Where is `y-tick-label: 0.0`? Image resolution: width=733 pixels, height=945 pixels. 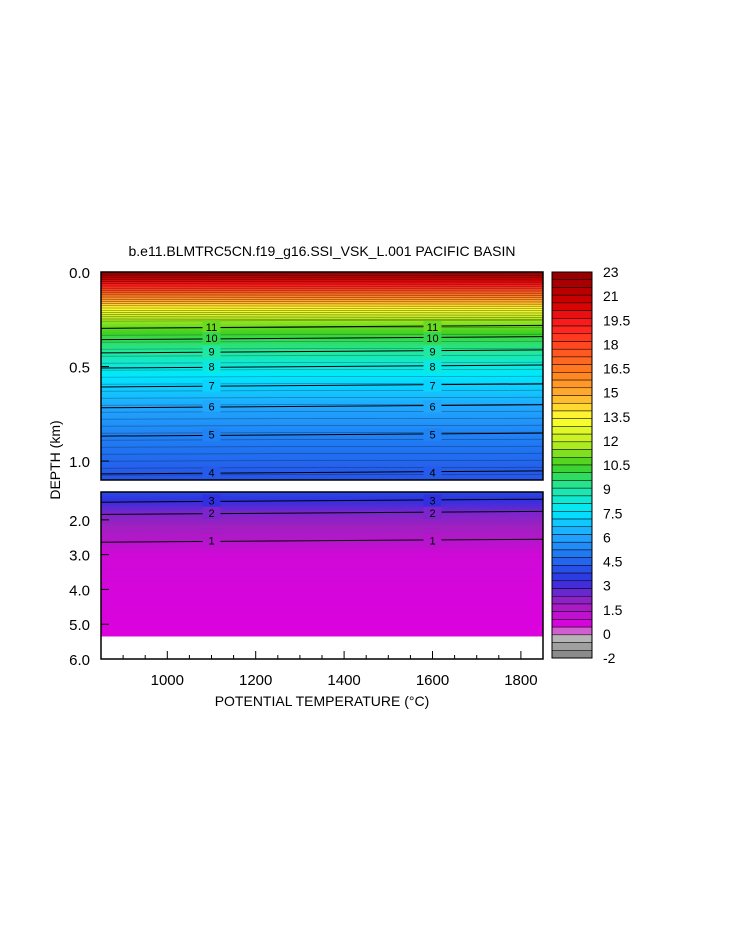
y-tick-label: 0.0 is located at coordinates (79, 273).